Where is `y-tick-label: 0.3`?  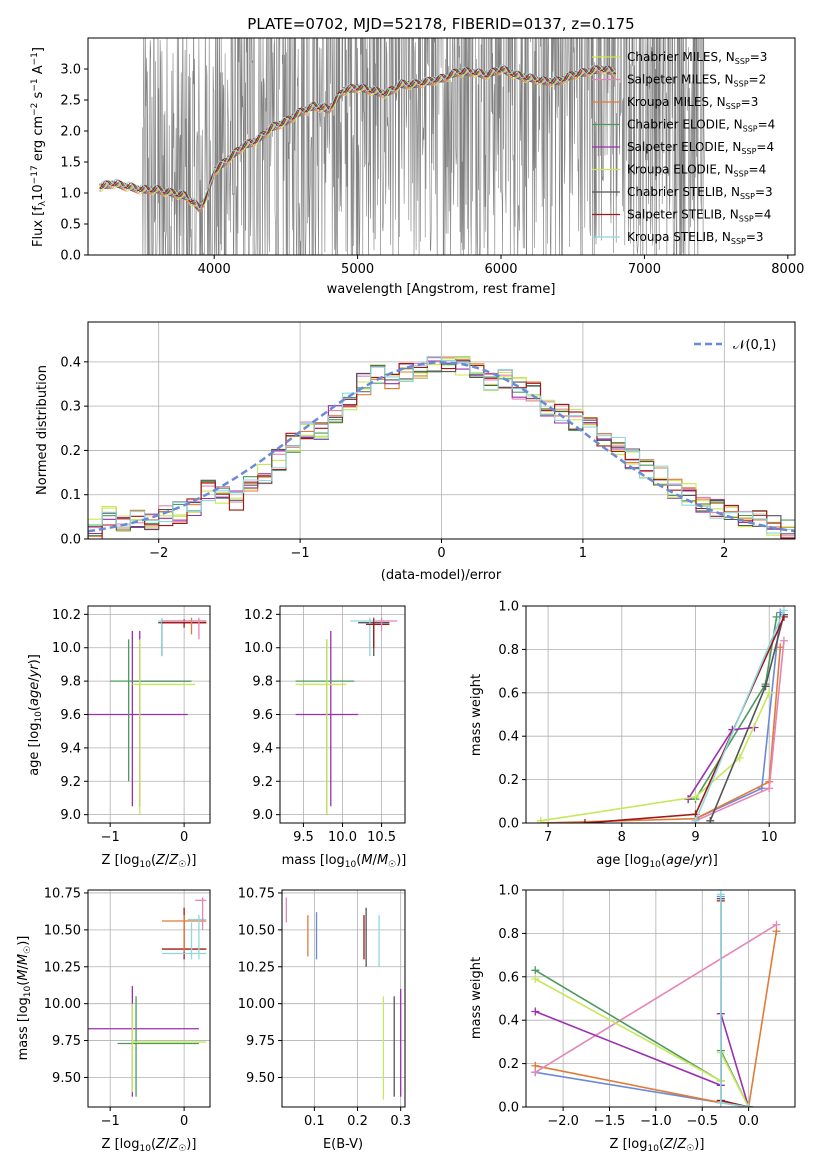
y-tick-label: 0.3 is located at coordinates (70, 407).